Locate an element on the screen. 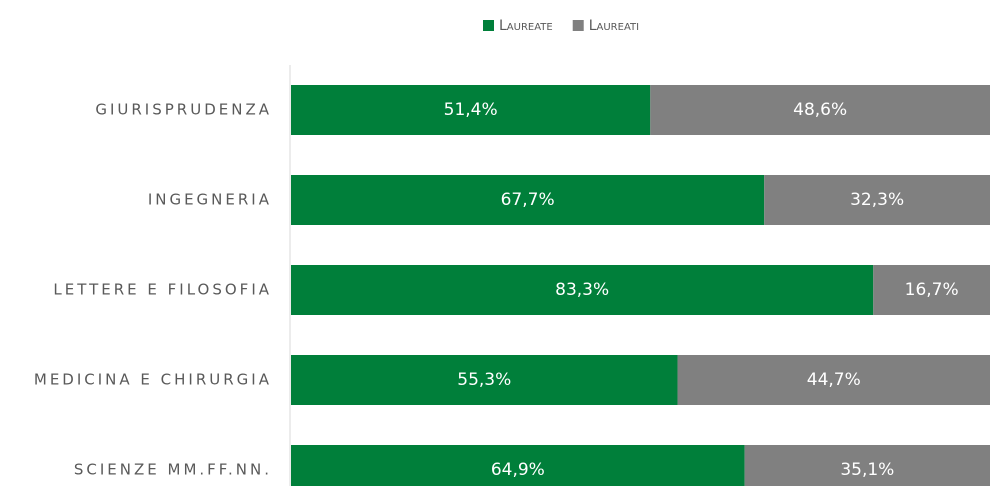 The image size is (990, 486). value-label: 55,3% is located at coordinates (484, 380).